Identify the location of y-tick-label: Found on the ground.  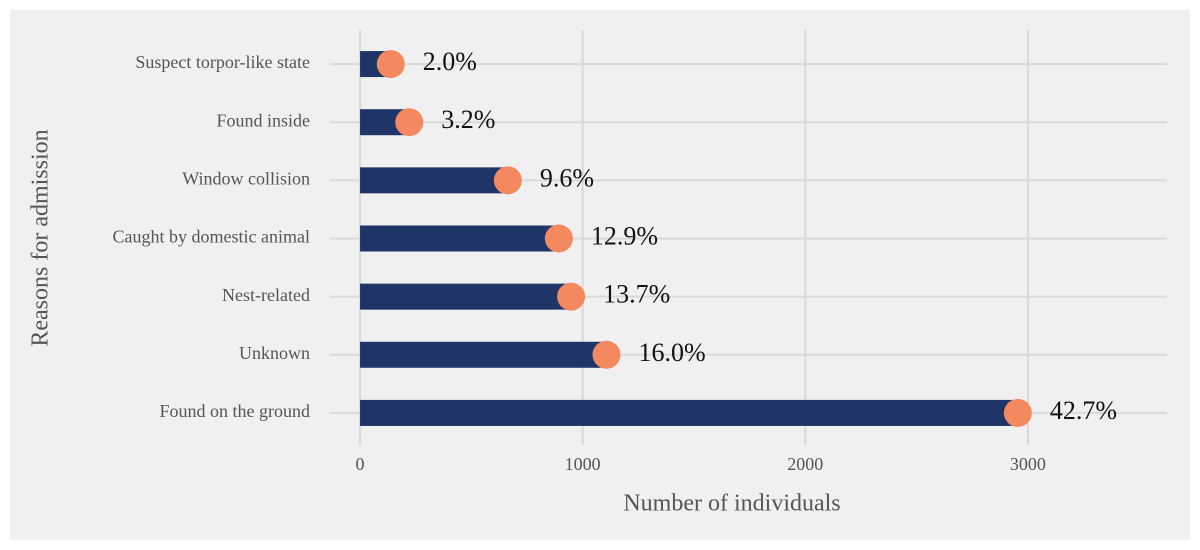
(235, 411).